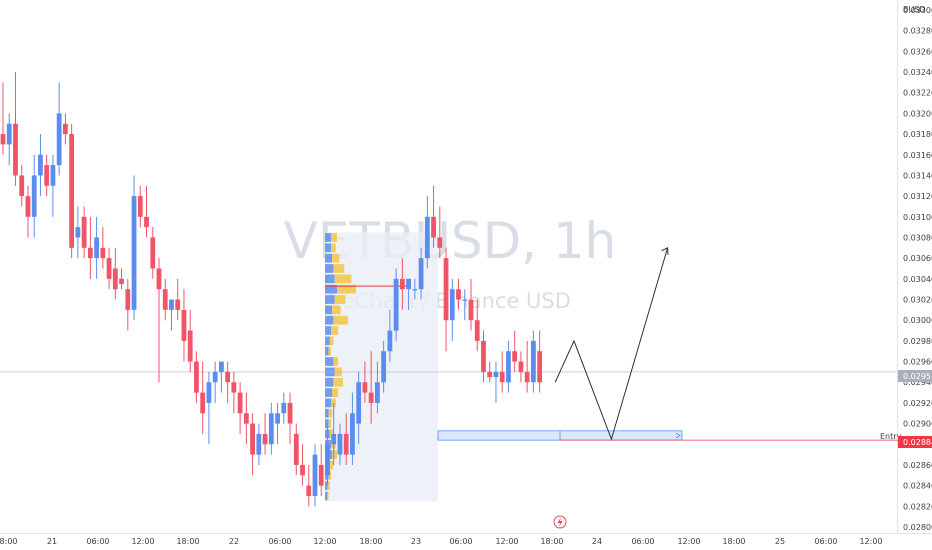  What do you see at coordinates (780, 541) in the screenshot?
I see `time-tick-label: 25` at bounding box center [780, 541].